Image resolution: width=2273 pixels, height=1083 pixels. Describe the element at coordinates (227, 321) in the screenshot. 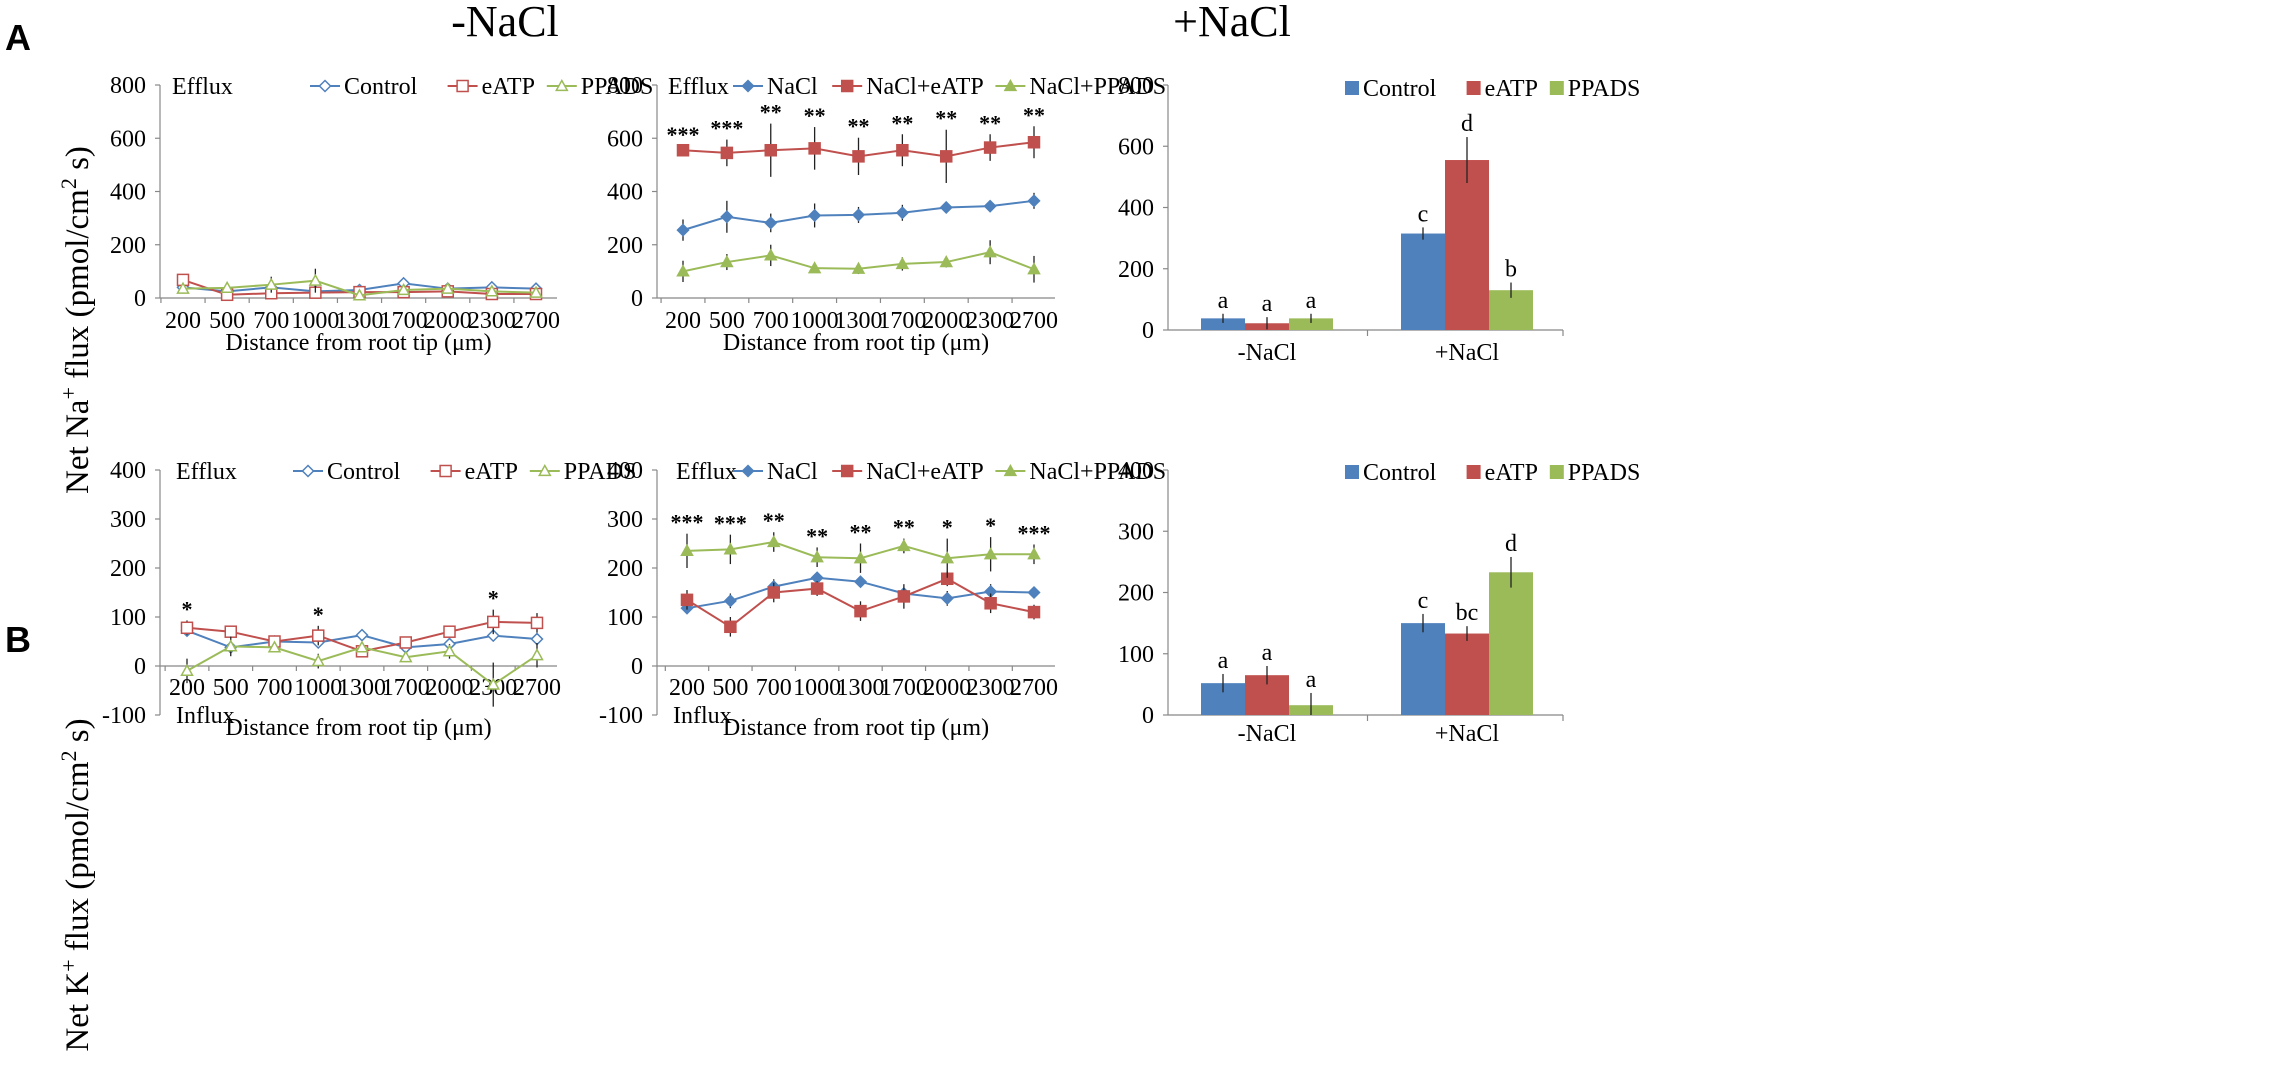

I see `x-tick-label: 500` at that location.